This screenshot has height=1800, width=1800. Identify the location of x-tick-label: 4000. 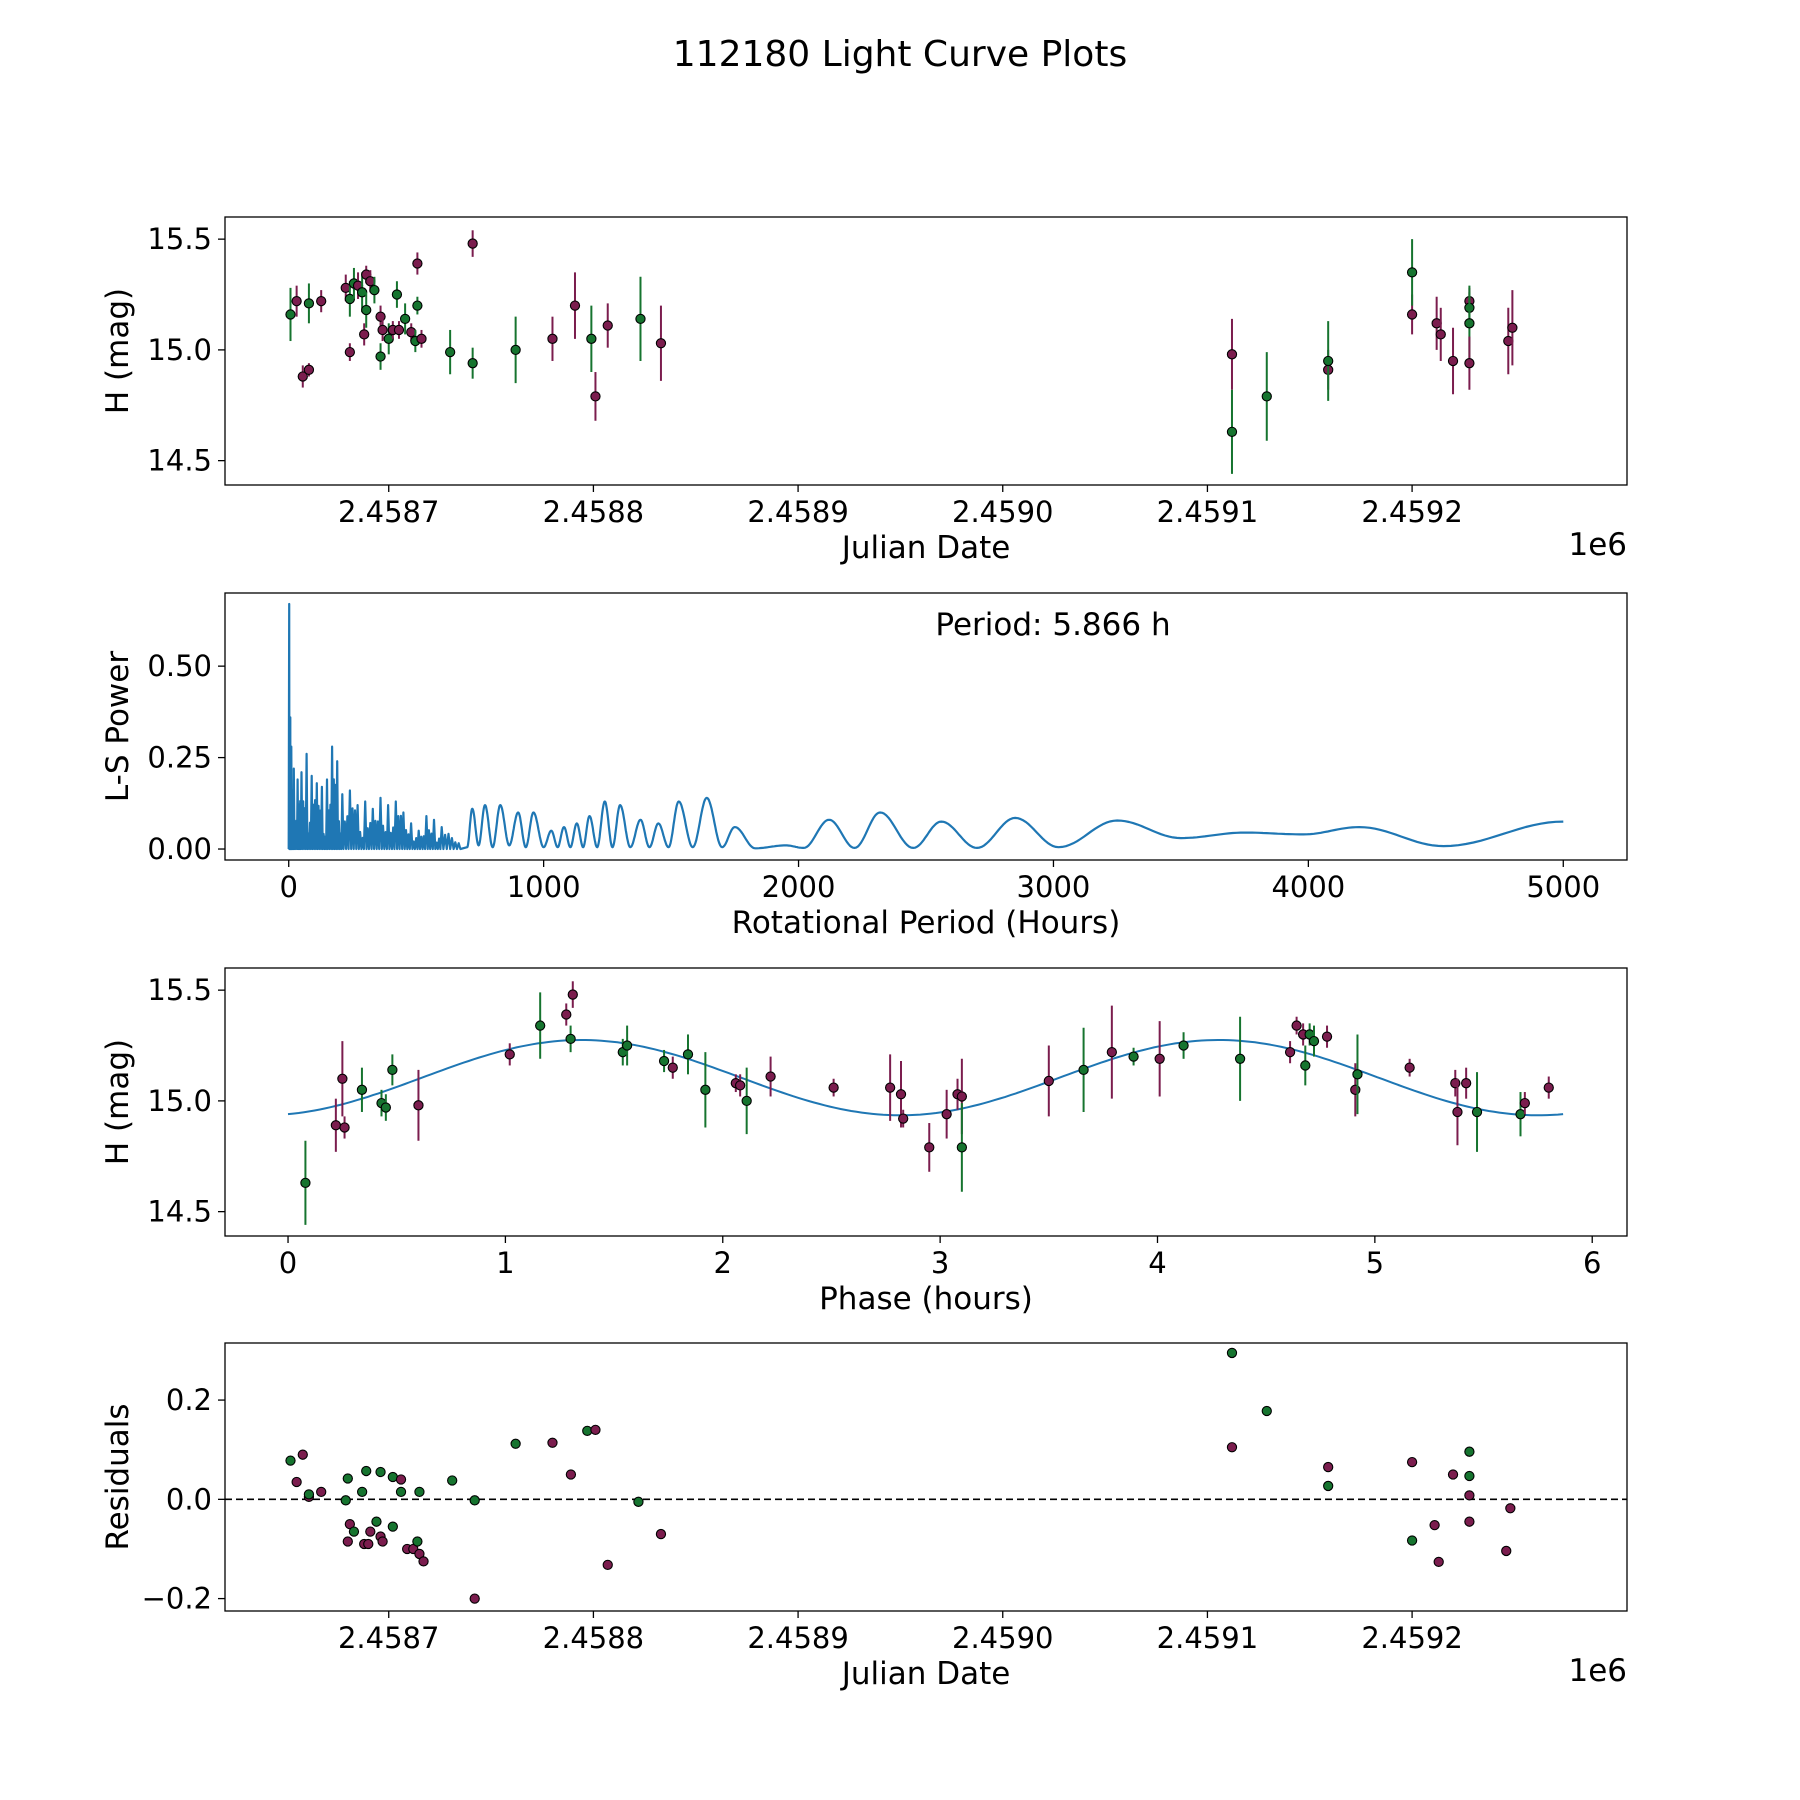
(1308, 887).